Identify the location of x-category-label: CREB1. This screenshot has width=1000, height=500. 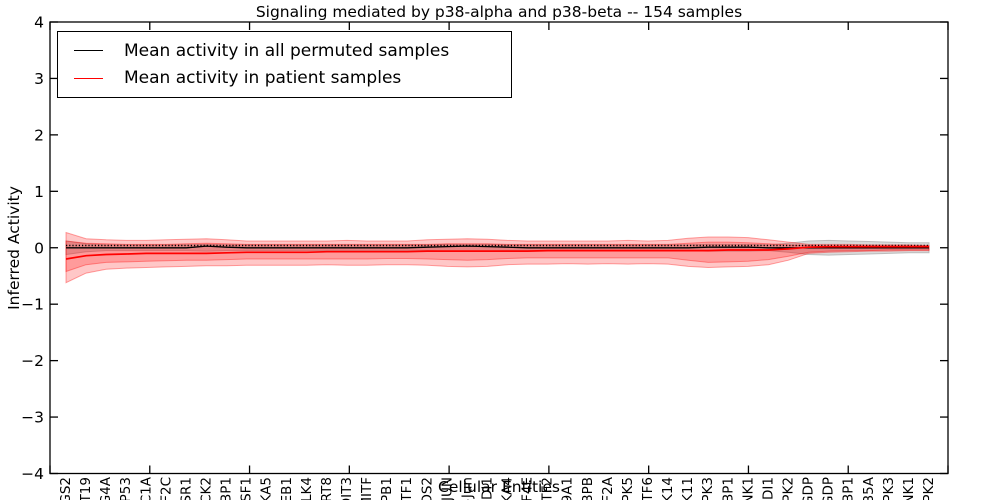
(287, 488).